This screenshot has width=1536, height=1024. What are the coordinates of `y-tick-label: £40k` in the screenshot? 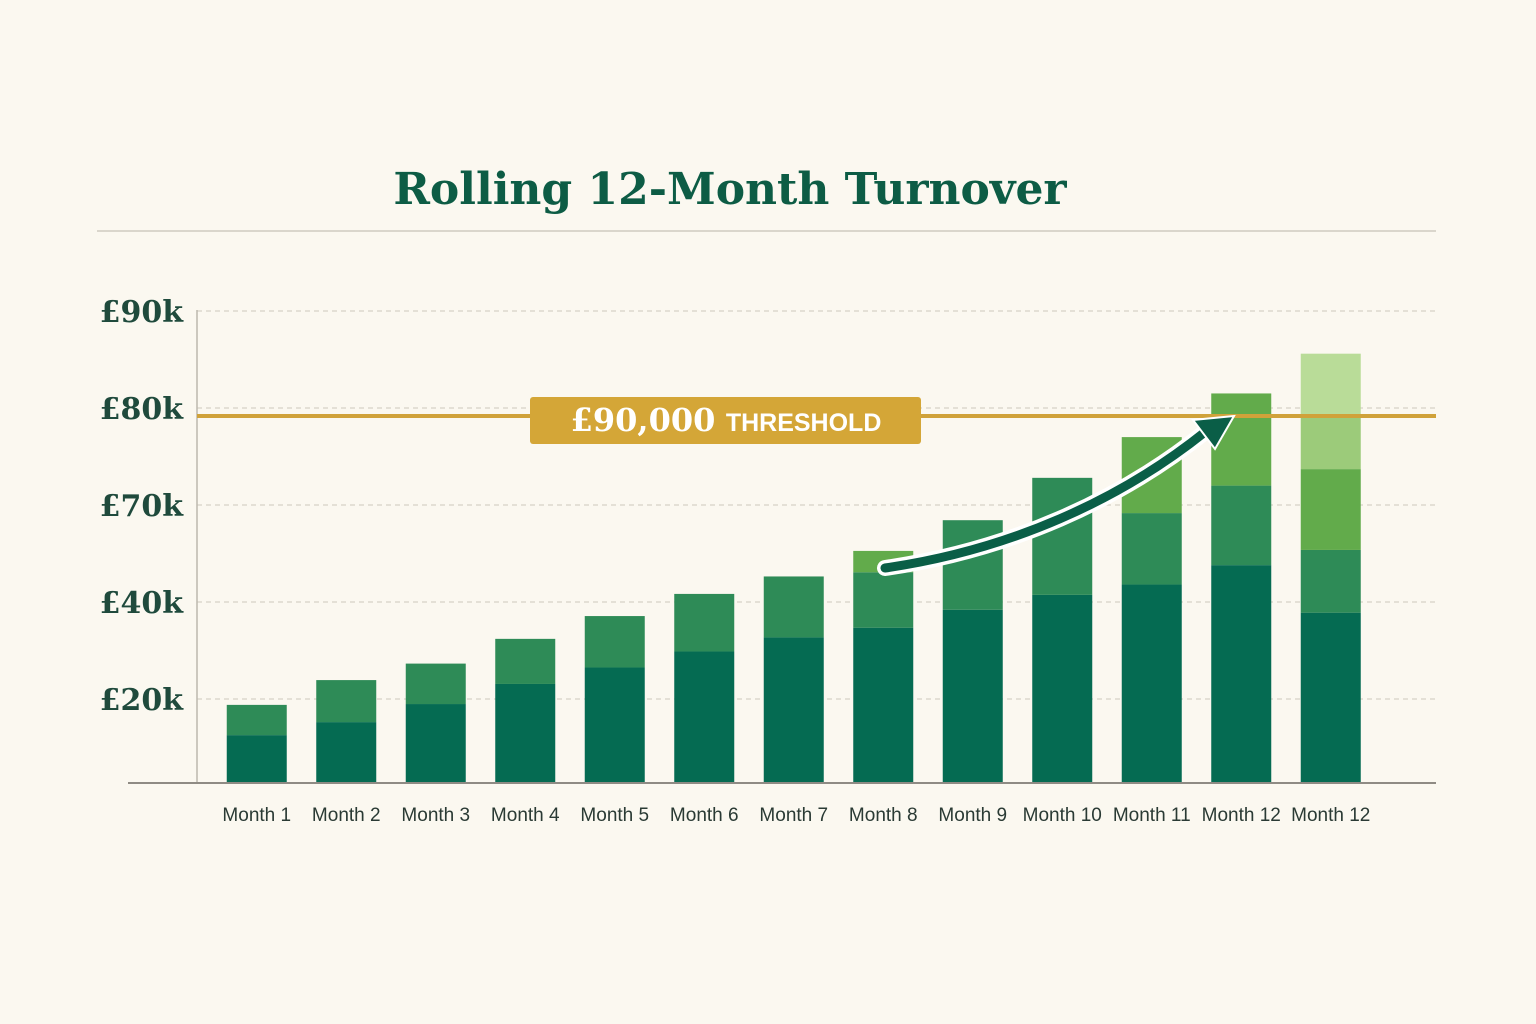 It's located at (142, 603).